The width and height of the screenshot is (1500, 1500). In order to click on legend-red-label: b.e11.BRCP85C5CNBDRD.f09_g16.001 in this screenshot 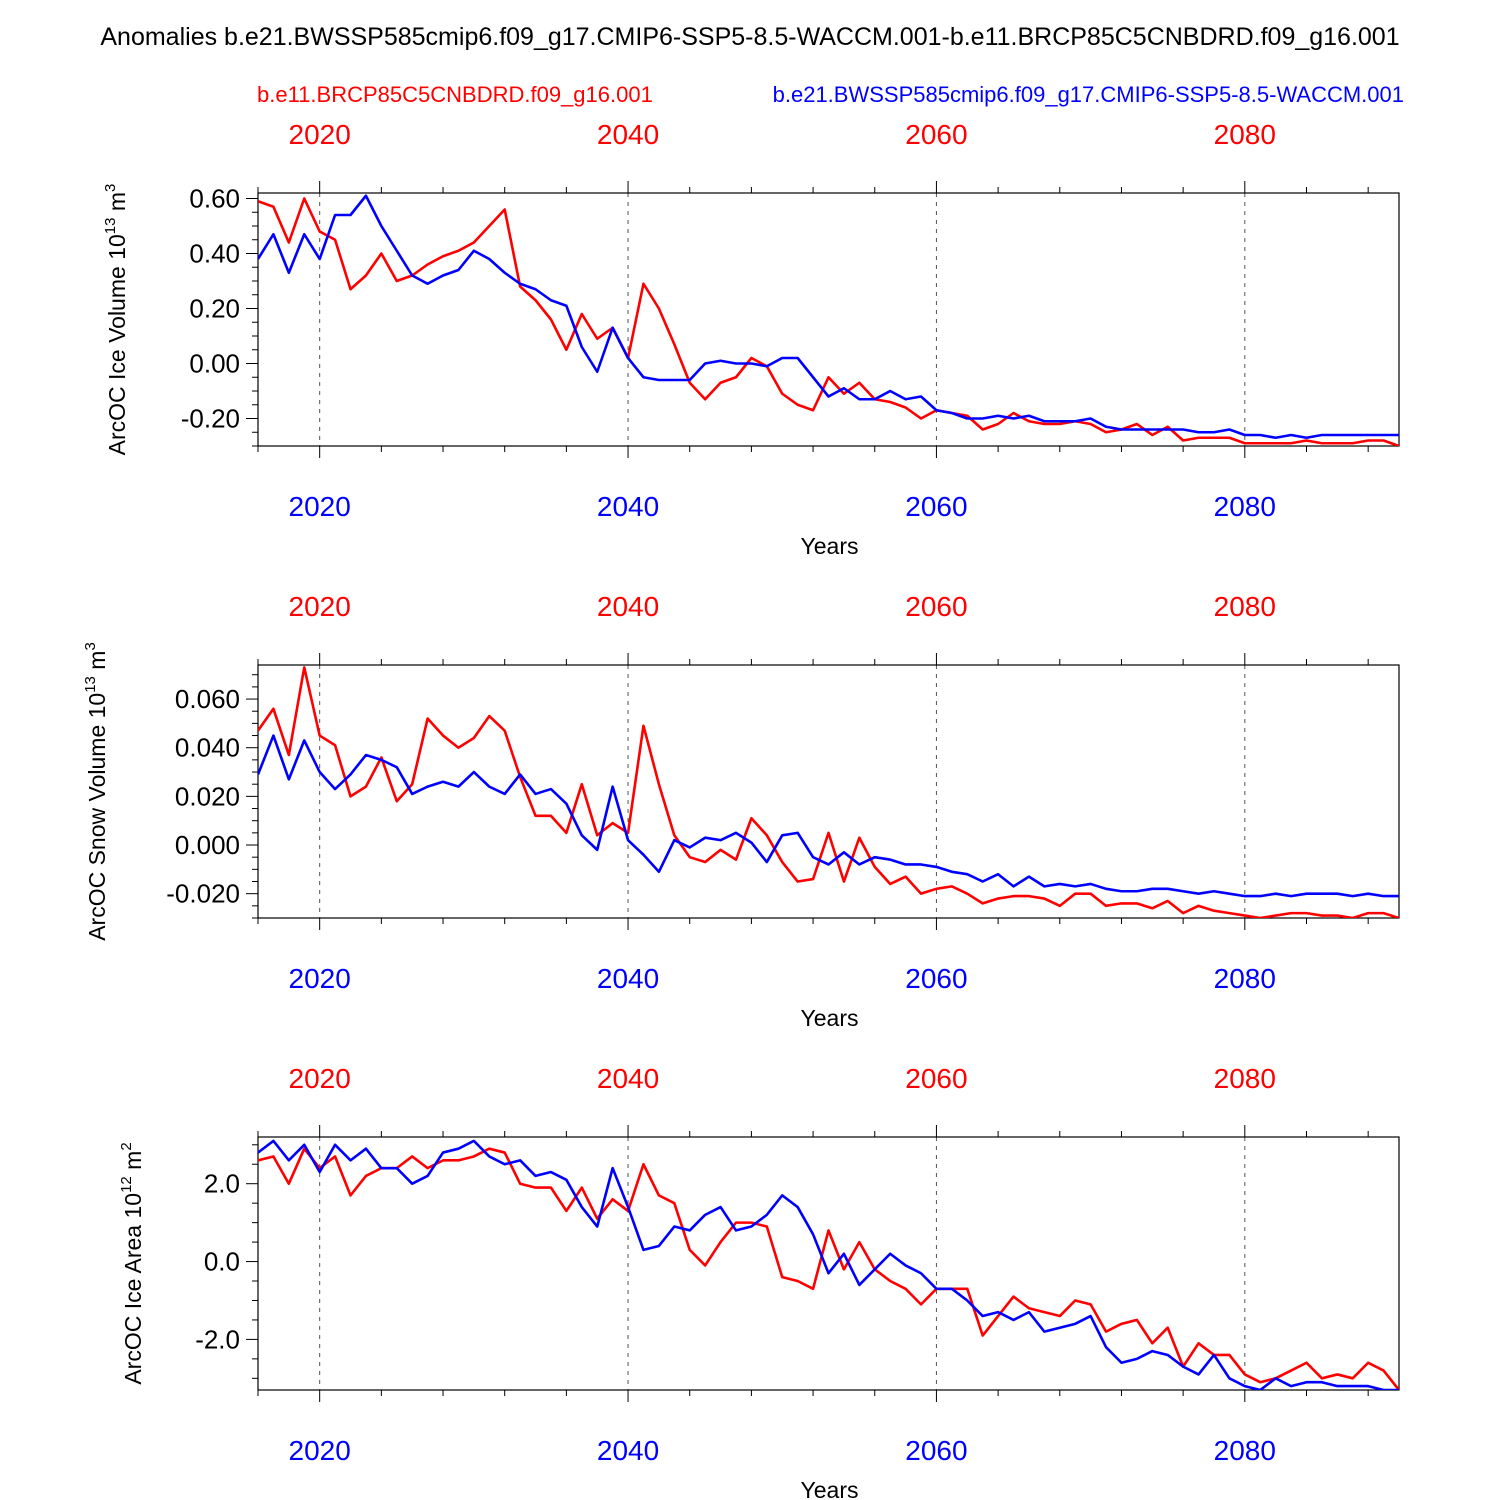, I will do `click(455, 94)`.